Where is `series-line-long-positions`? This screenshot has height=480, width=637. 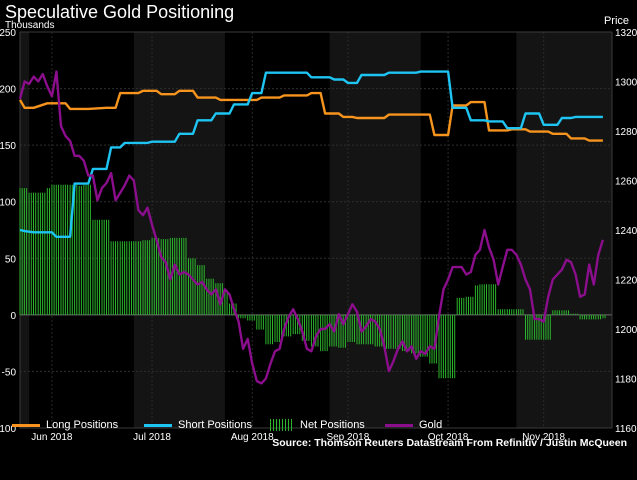 series-line-long-positions is located at coordinates (310, 115).